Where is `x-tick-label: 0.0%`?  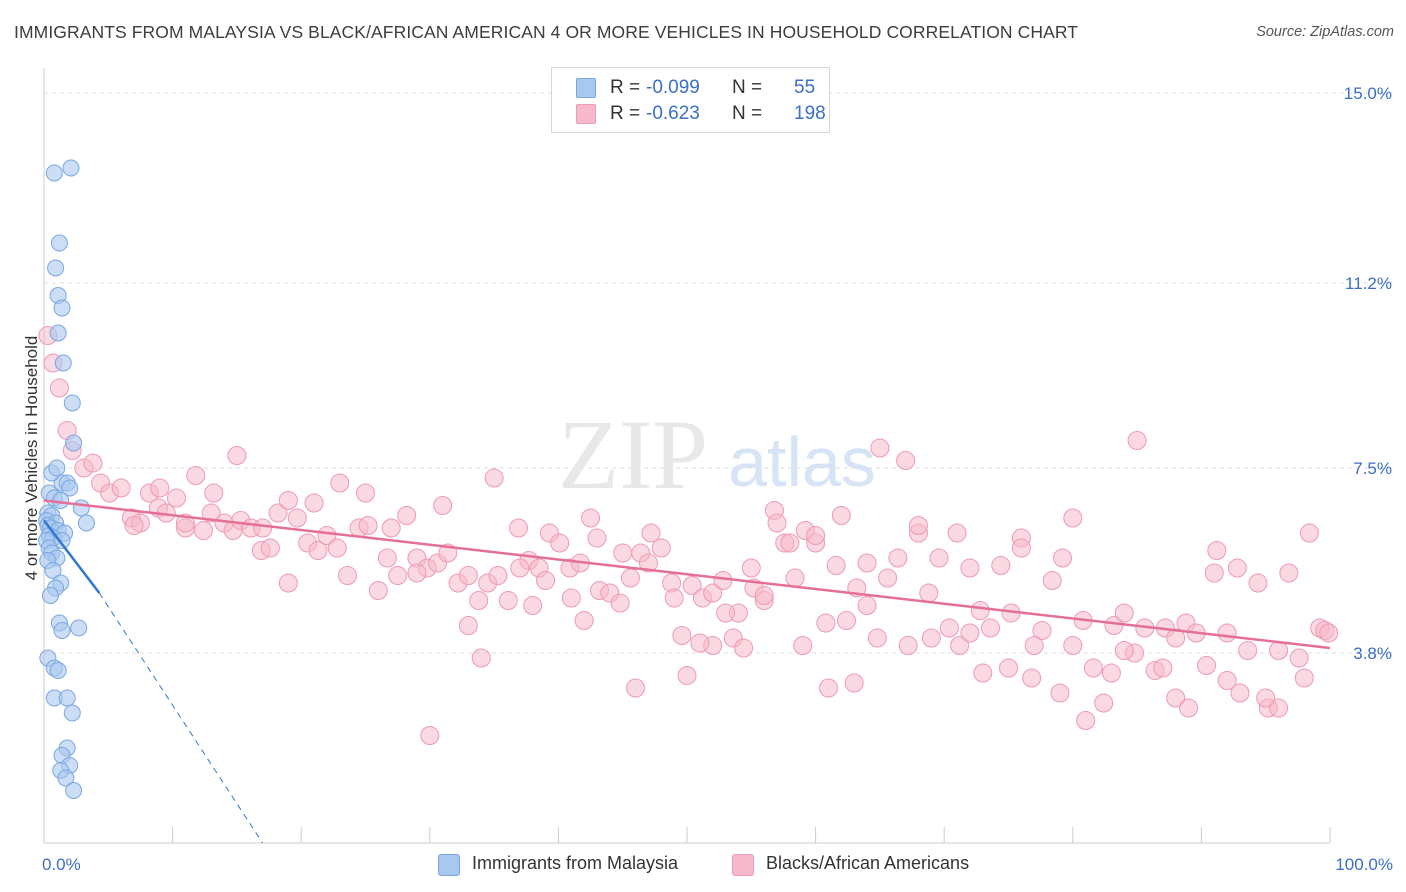
x-tick-label: 0.0% is located at coordinates (61, 864).